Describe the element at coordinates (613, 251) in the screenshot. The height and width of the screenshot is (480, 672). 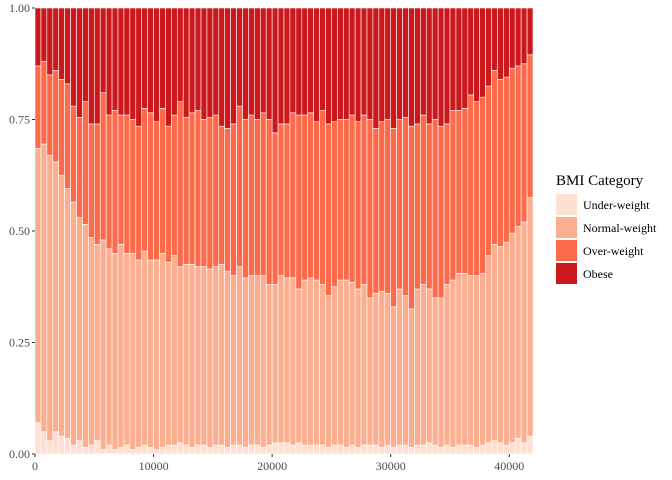
I see `legend-label: Over-weight` at that location.